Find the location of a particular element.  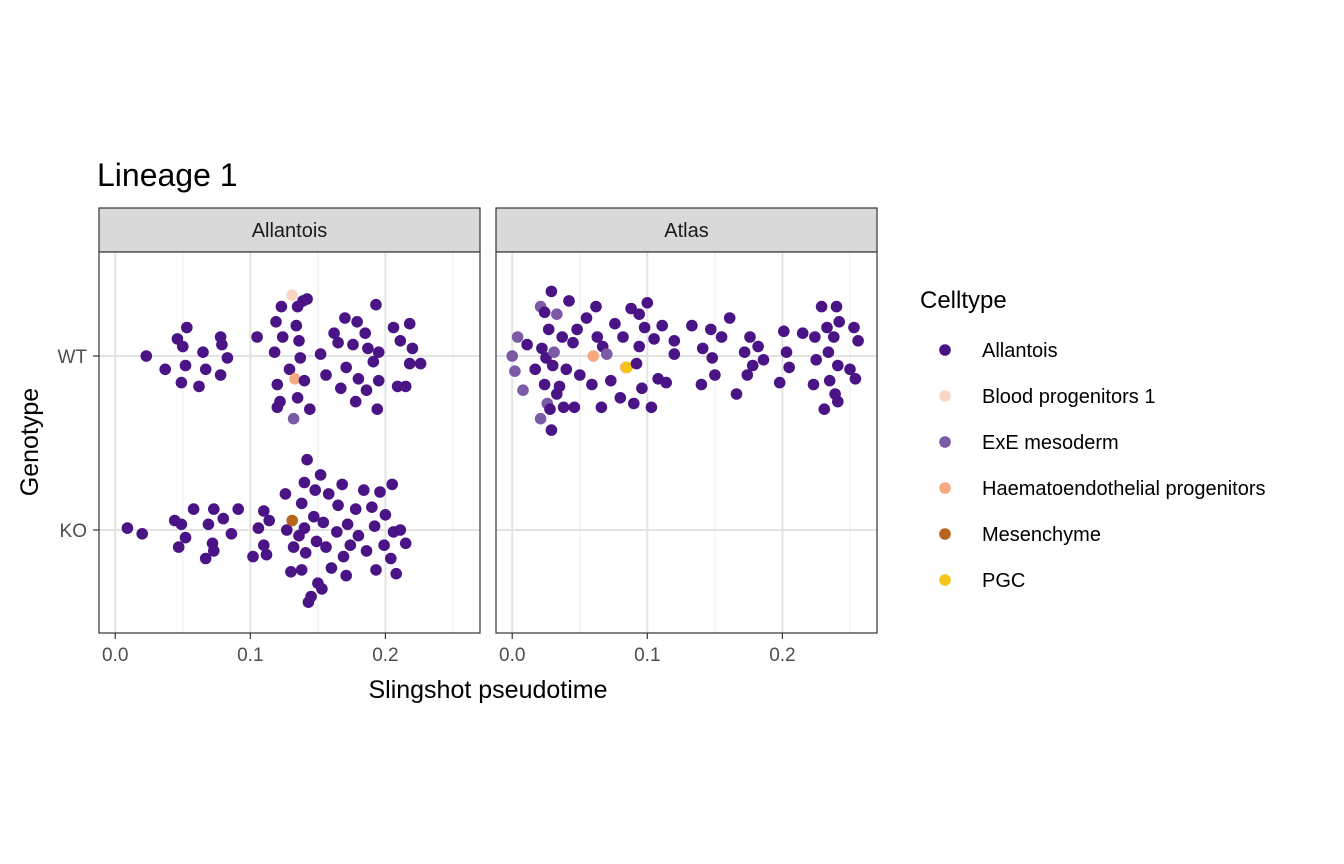

x-axis-title: Slingshot pseudotime is located at coordinates (487, 690).